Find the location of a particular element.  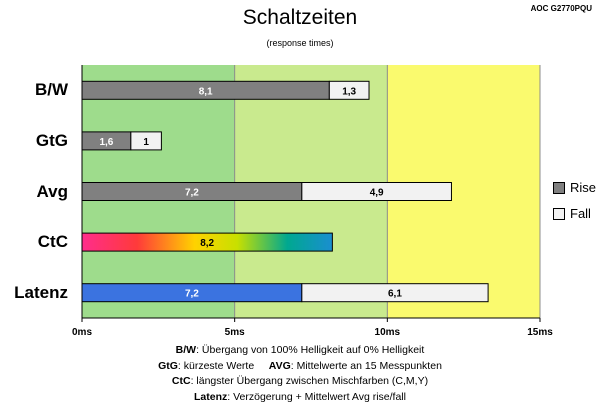

data-label-fall: 1 is located at coordinates (146, 142).